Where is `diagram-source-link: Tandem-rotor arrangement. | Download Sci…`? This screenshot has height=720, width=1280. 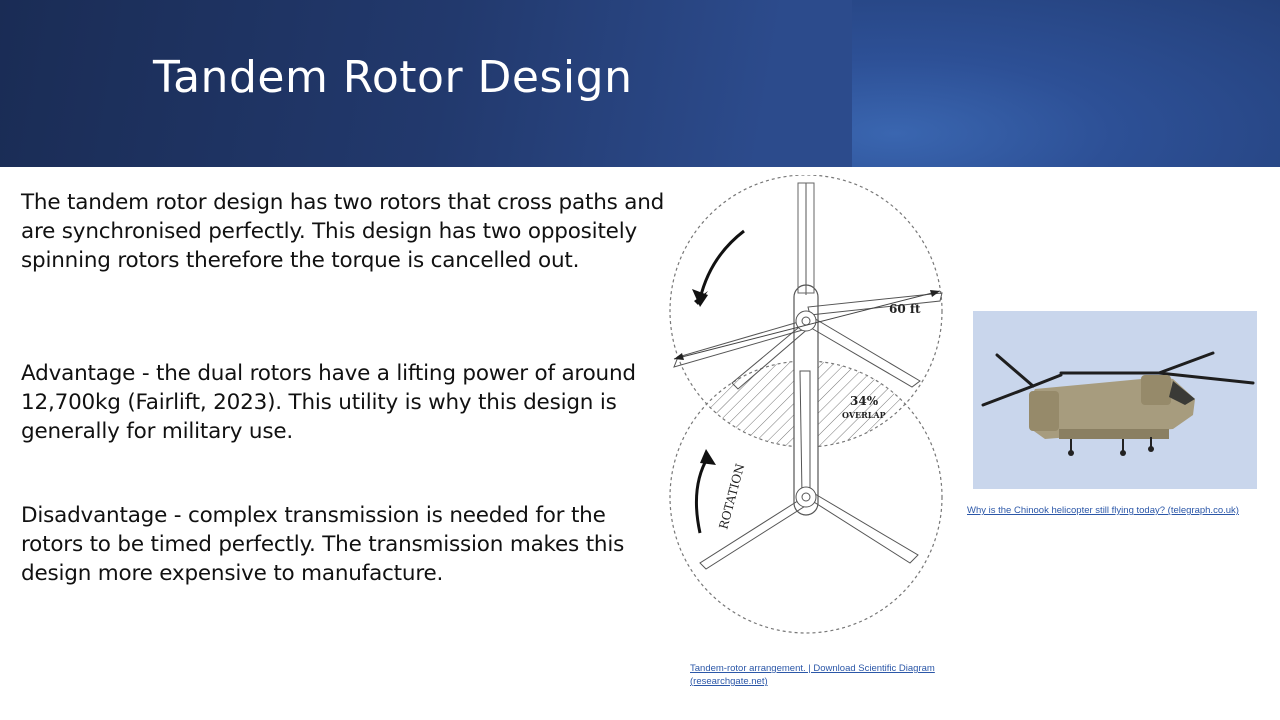
diagram-source-link: Tandem-rotor arrangement. | Download Sci… is located at coordinates (830, 675).